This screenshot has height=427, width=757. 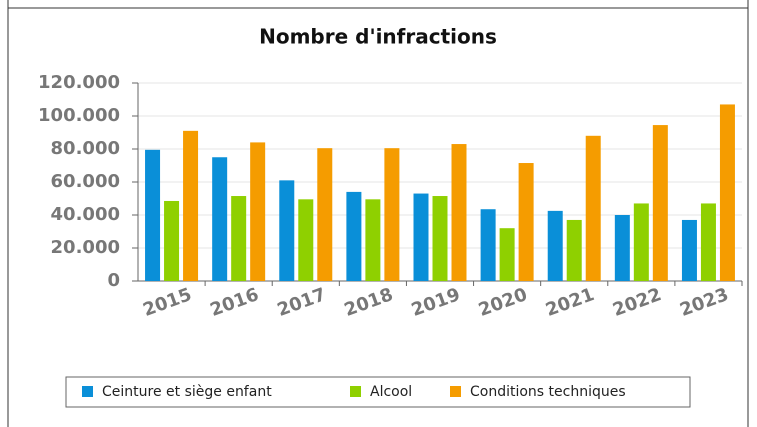 I want to click on y-tick-label: 0, so click(x=113, y=280).